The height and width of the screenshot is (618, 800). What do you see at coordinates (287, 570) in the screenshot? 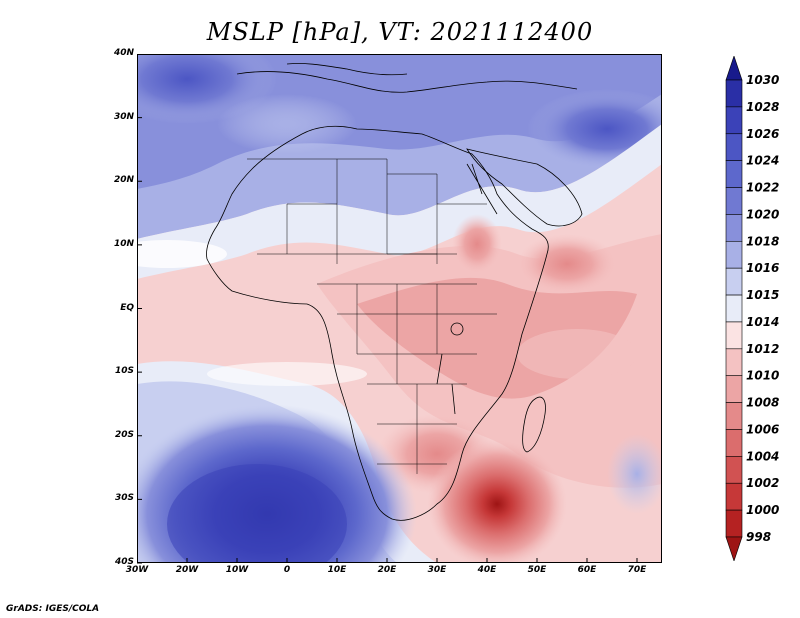
I see `x-tick-label: 0` at bounding box center [287, 570].